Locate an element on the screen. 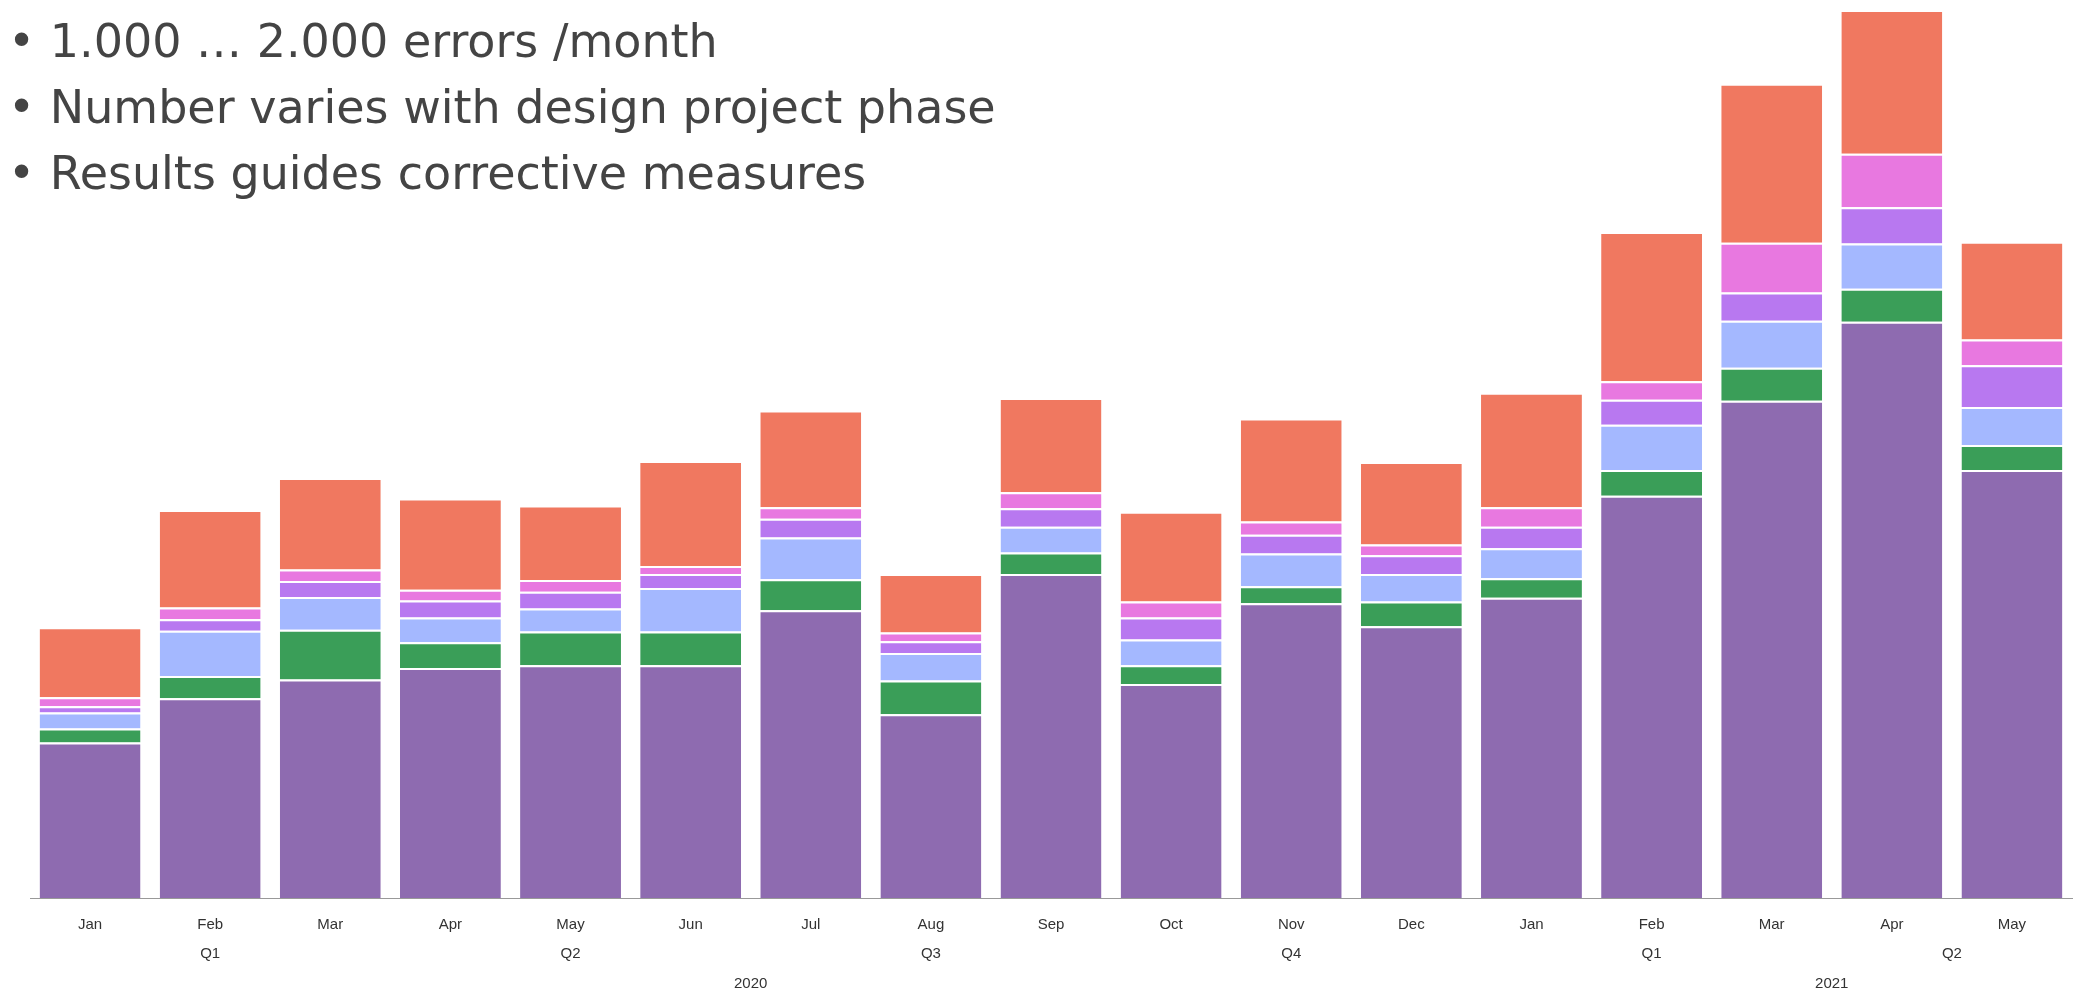  text: 2020 is located at coordinates (751, 982).